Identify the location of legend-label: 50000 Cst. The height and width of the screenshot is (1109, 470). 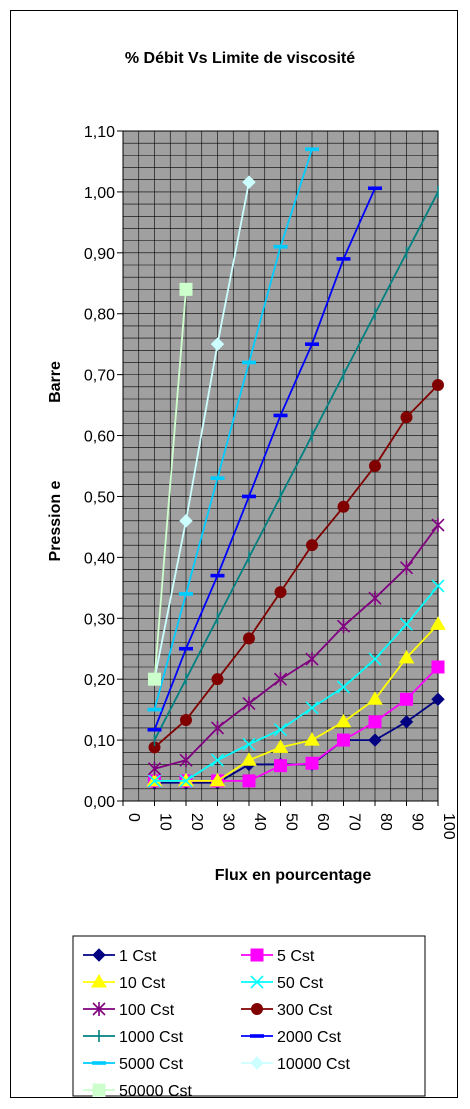
(155, 1091).